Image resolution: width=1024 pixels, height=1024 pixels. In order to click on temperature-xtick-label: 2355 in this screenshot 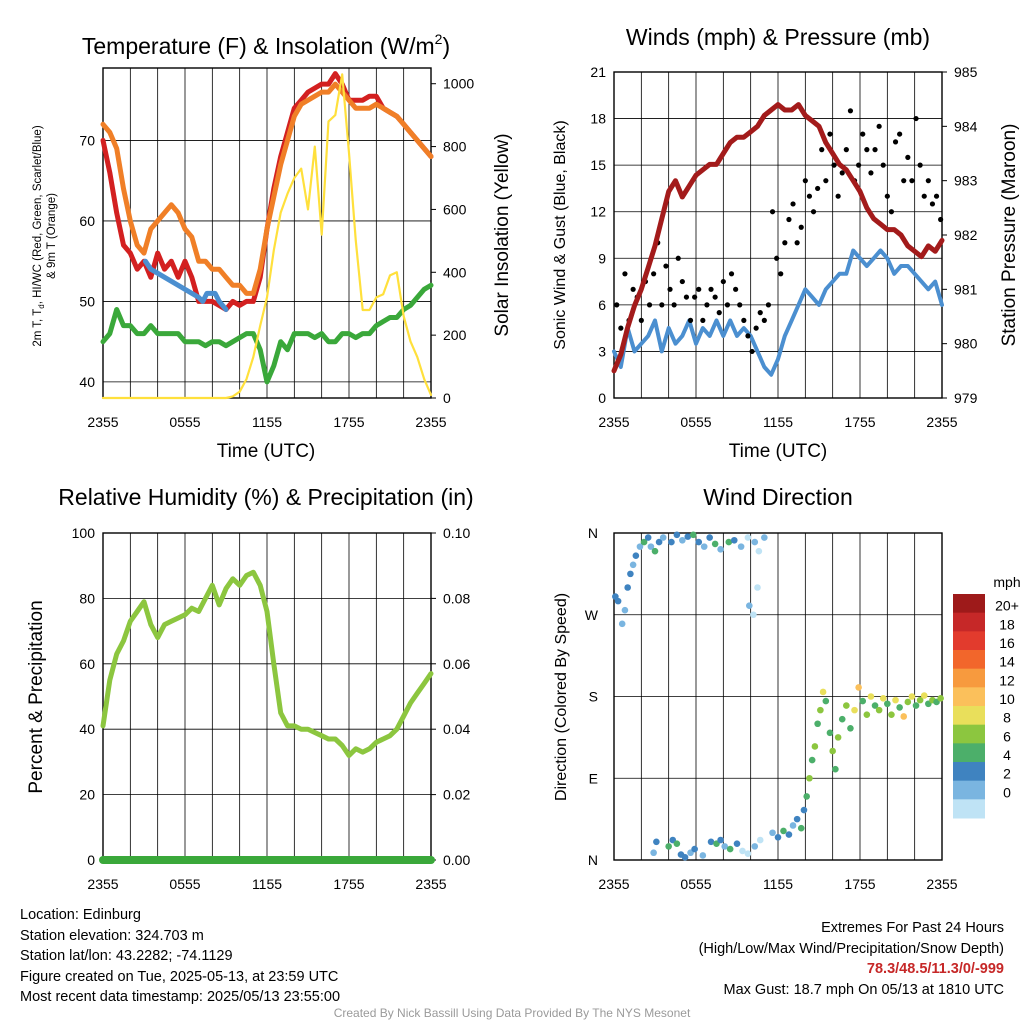, I will do `click(102, 422)`.